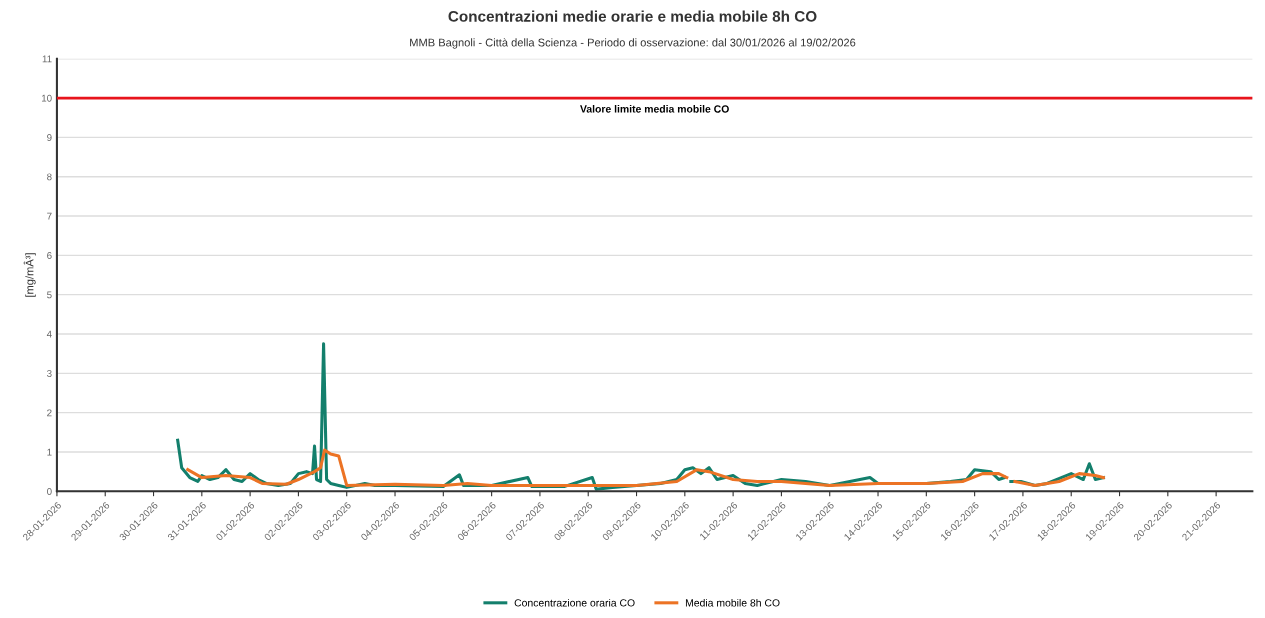 The image size is (1265, 618). I want to click on chart-title: Concentrazioni medie orarie e media mobile 8h CO, so click(632, 16).